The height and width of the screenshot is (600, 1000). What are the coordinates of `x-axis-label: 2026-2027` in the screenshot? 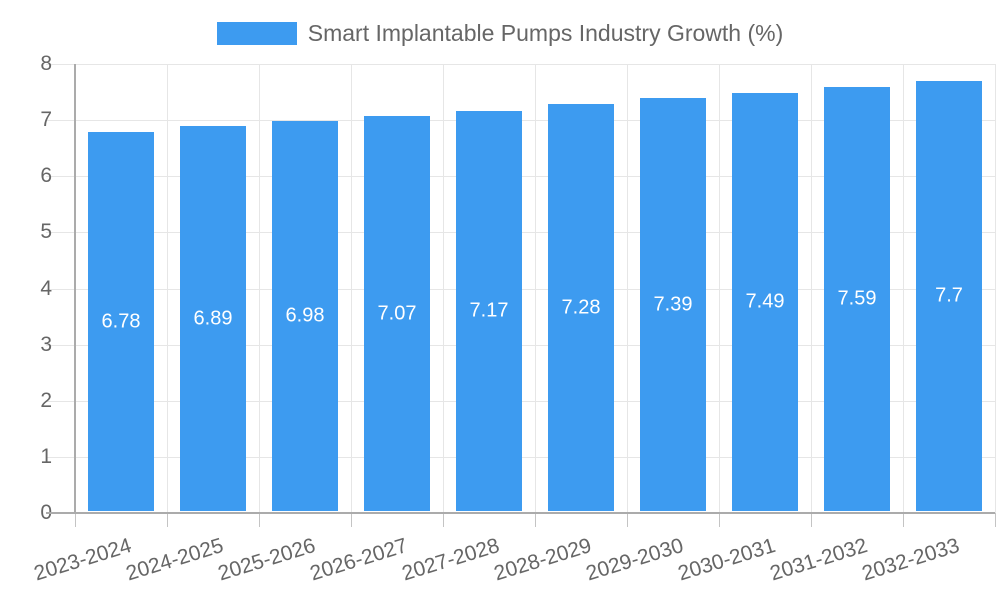 It's located at (358, 560).